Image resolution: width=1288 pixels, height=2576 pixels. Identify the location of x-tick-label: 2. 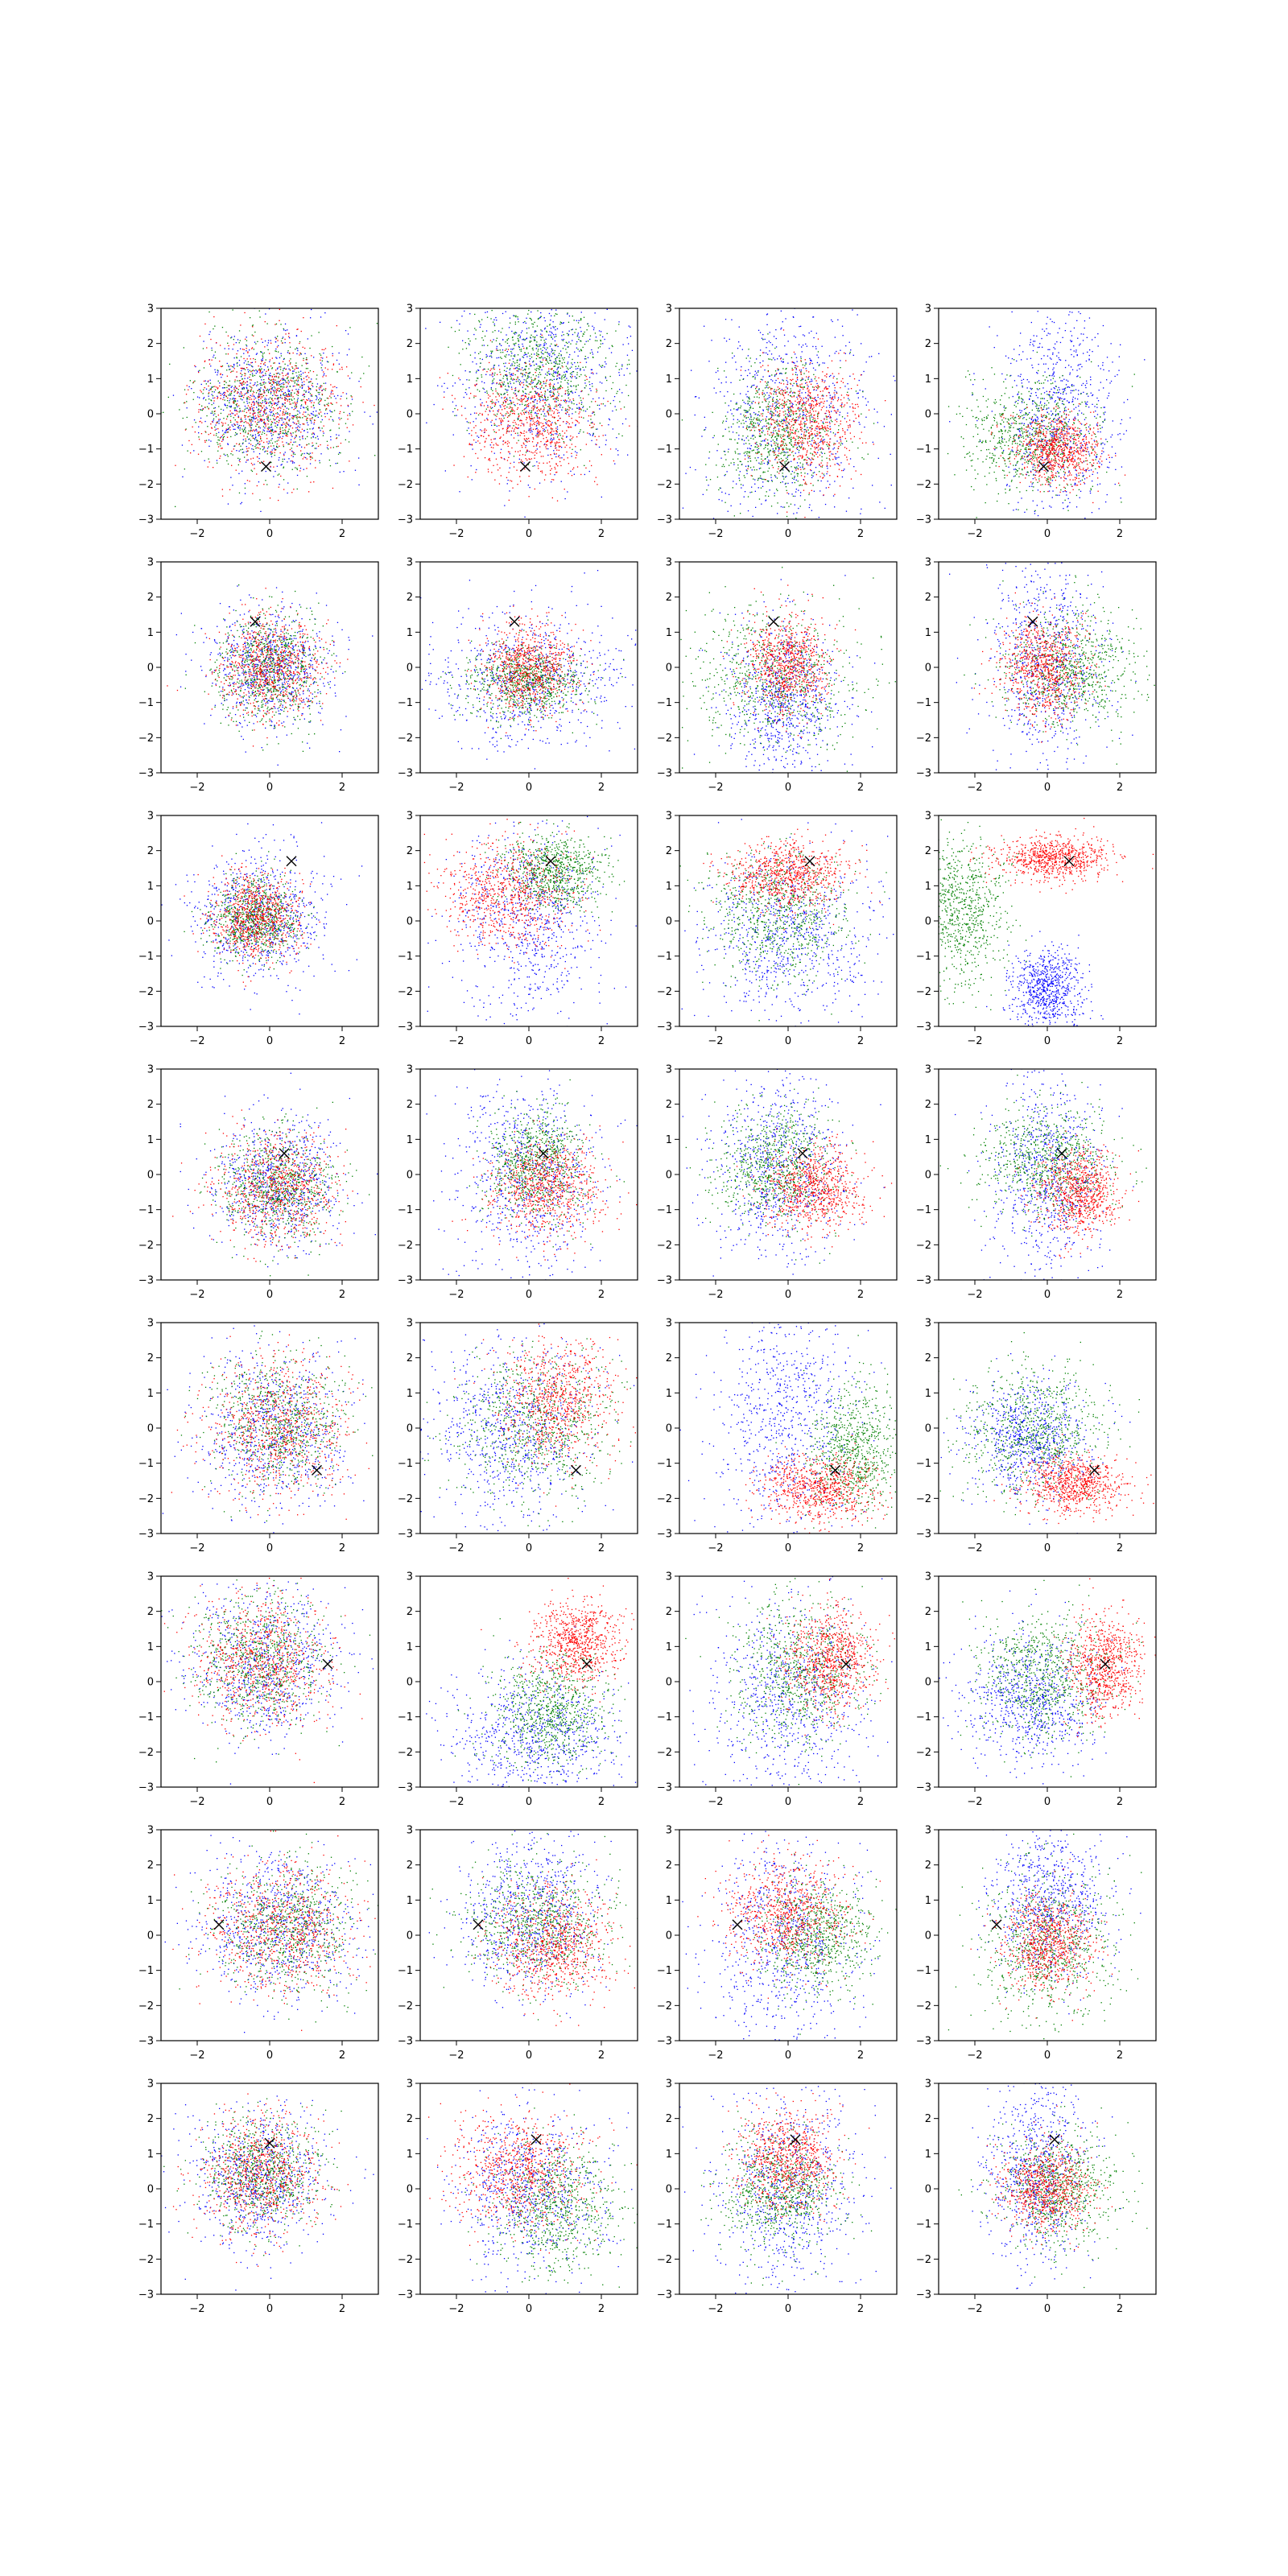
(342, 534).